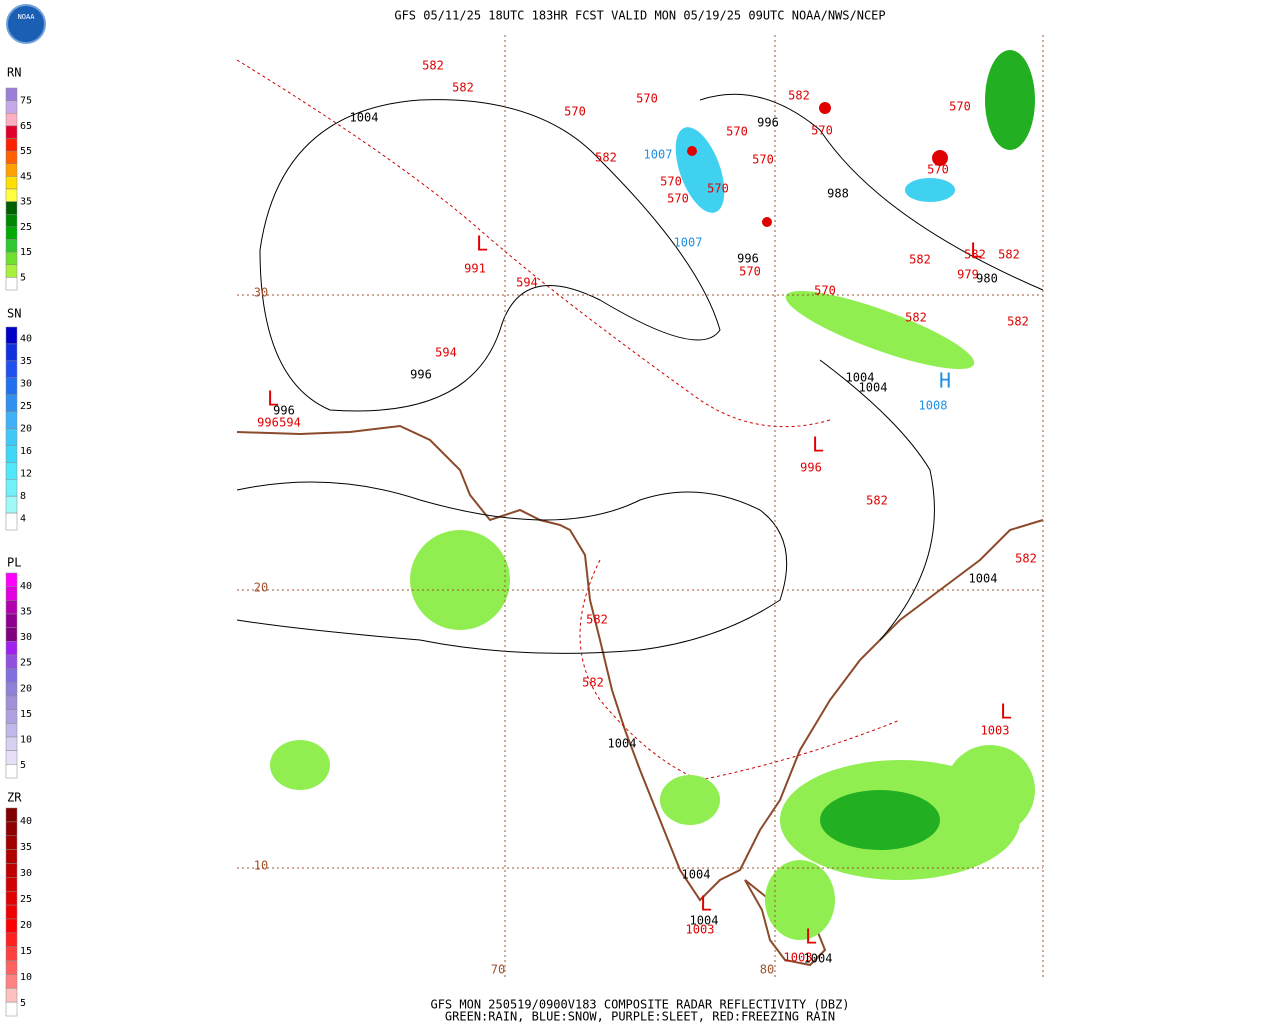 The image size is (1280, 1024). What do you see at coordinates (14, 73) in the screenshot?
I see `legend-title: RN` at bounding box center [14, 73].